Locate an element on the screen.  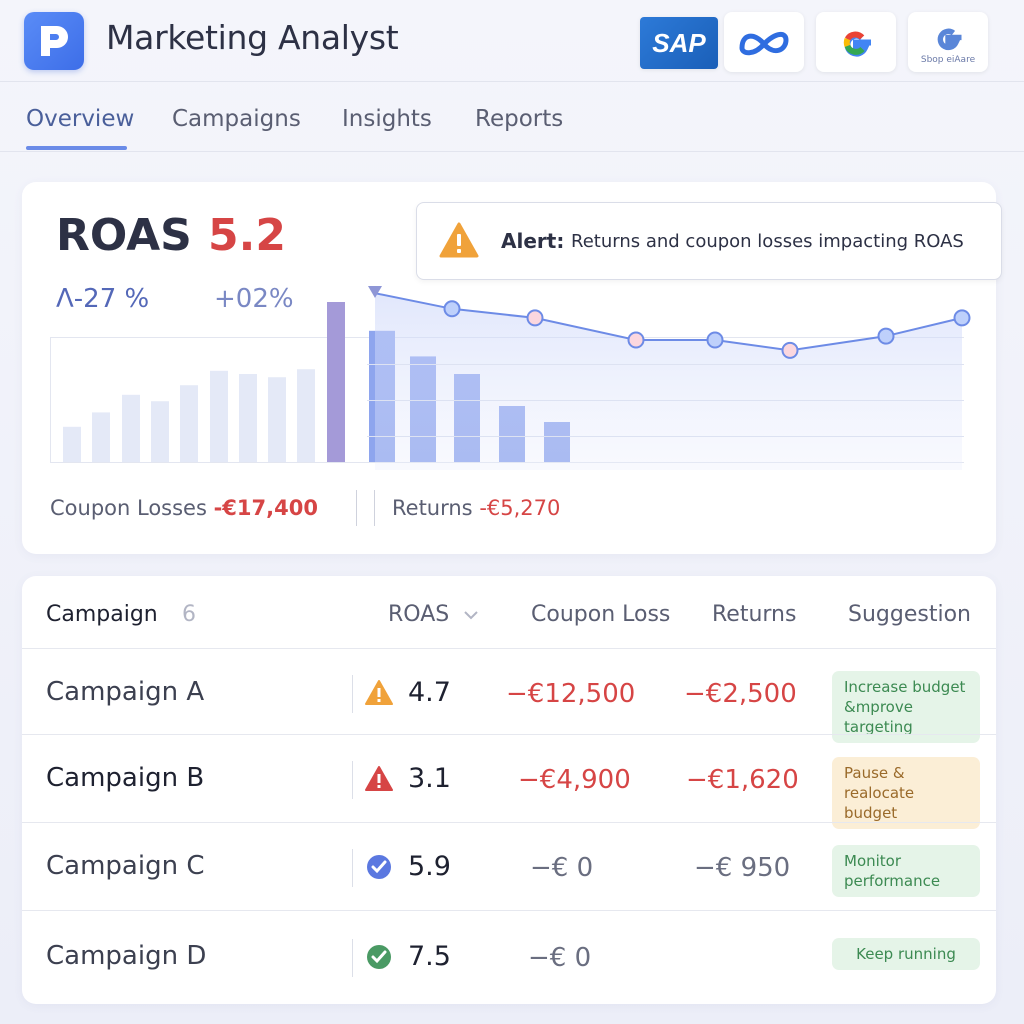
returns-label: Returns is located at coordinates (432, 508).